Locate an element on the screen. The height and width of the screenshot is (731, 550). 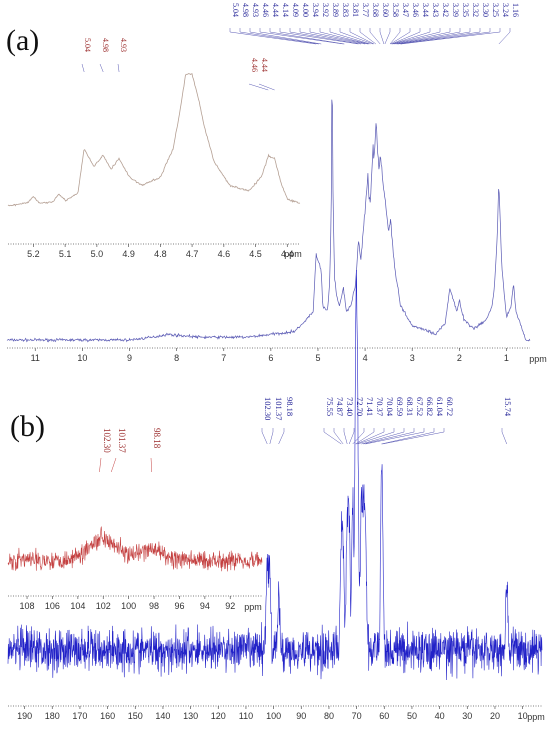
h-main-peak-label: 3.94 is located at coordinates (315, 10).